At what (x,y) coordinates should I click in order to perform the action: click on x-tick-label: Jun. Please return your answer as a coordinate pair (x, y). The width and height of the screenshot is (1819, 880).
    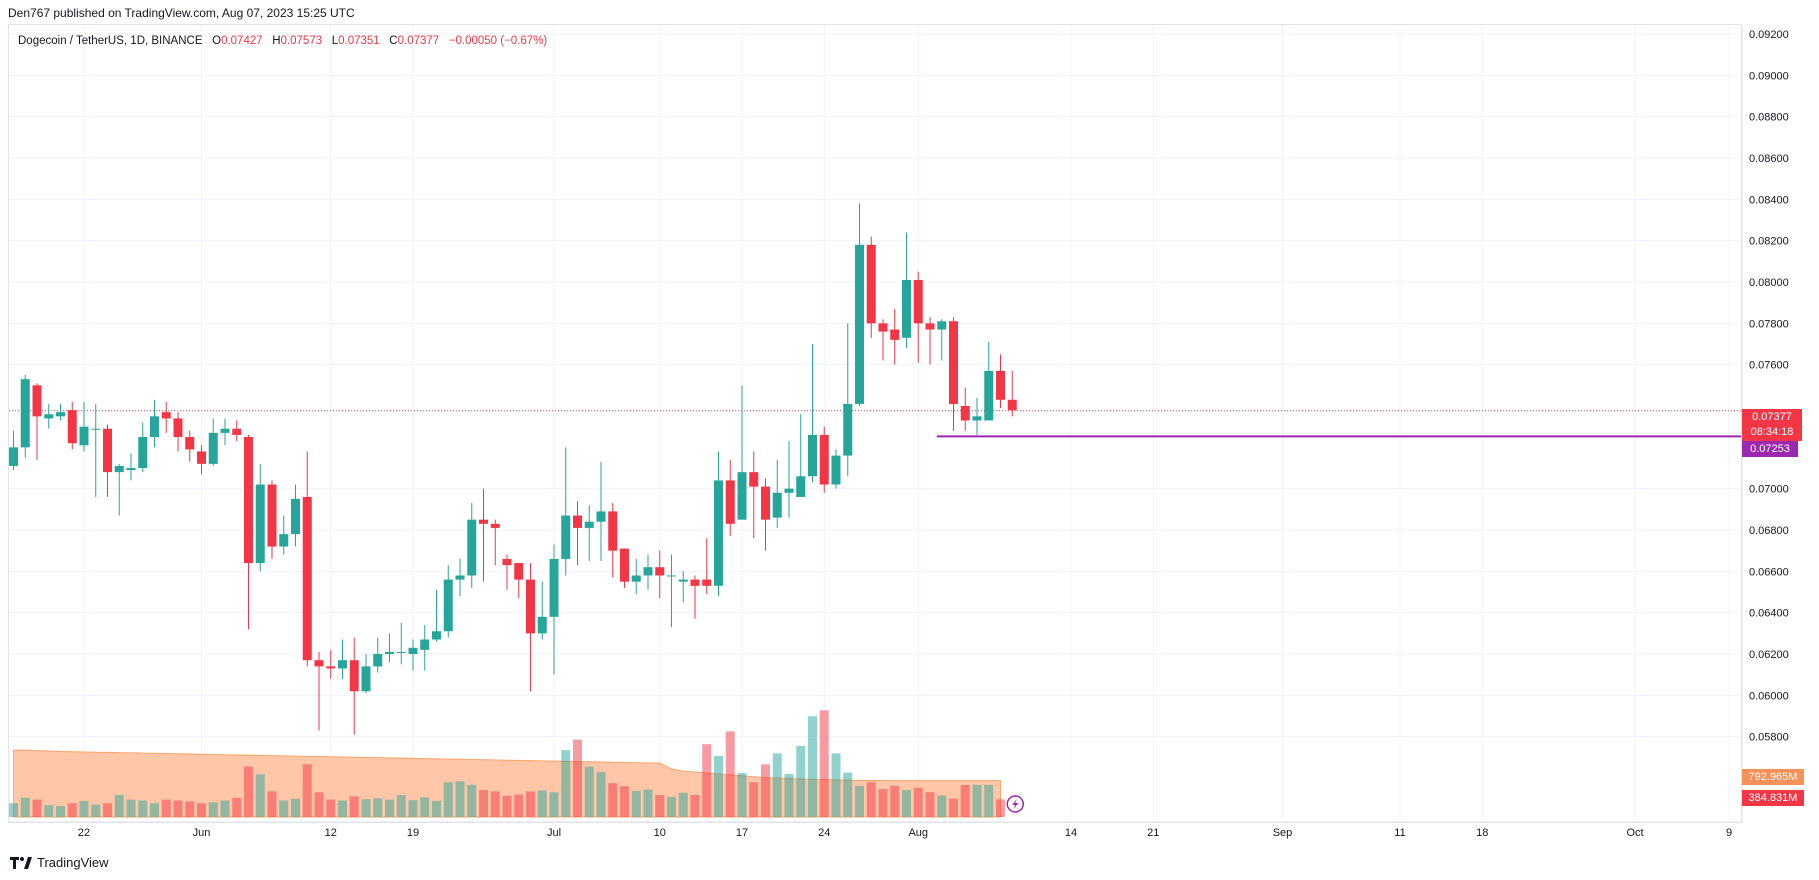
    Looking at the image, I should click on (202, 833).